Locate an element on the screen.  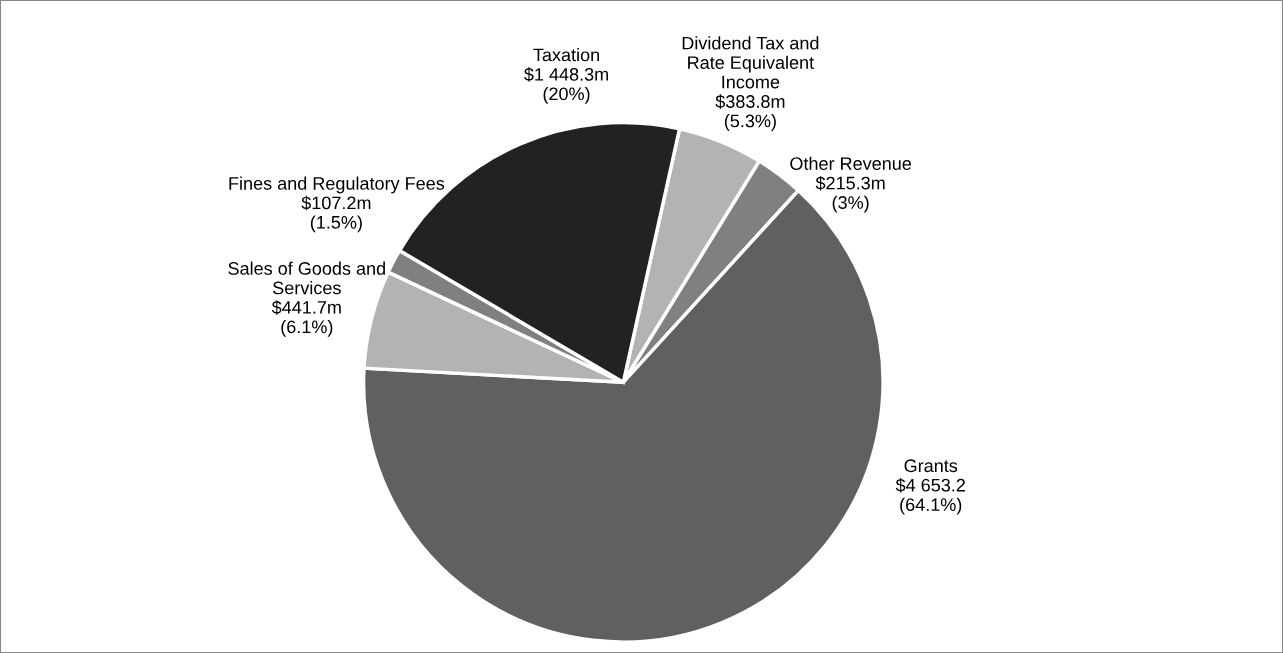
data-label: $107.2m (1.5%) is located at coordinates (336, 214).